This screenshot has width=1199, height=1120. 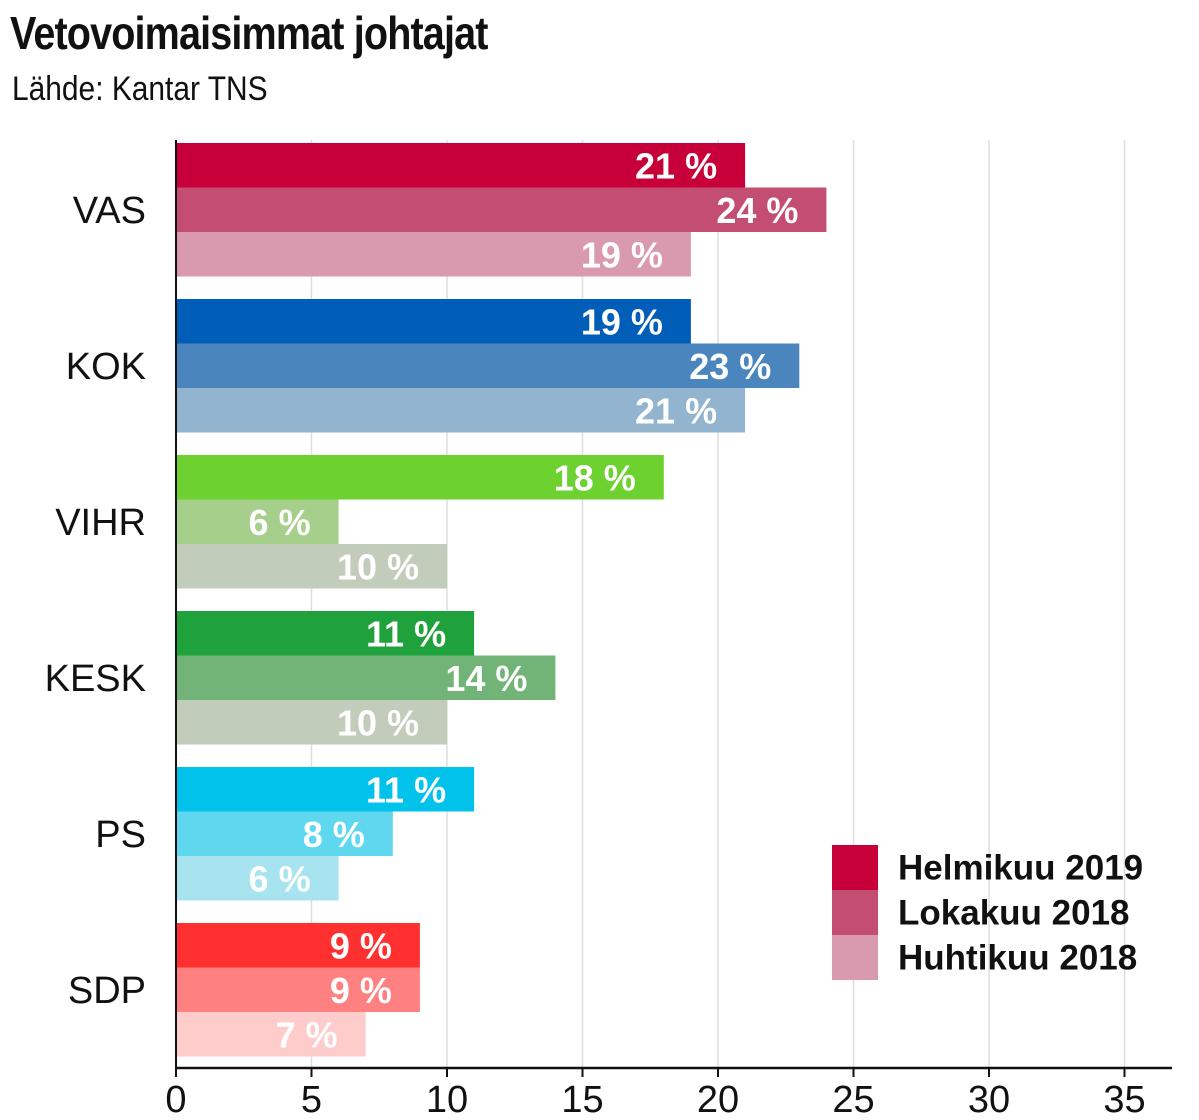 I want to click on legend-label: Lokakuu 2018, so click(x=1014, y=913).